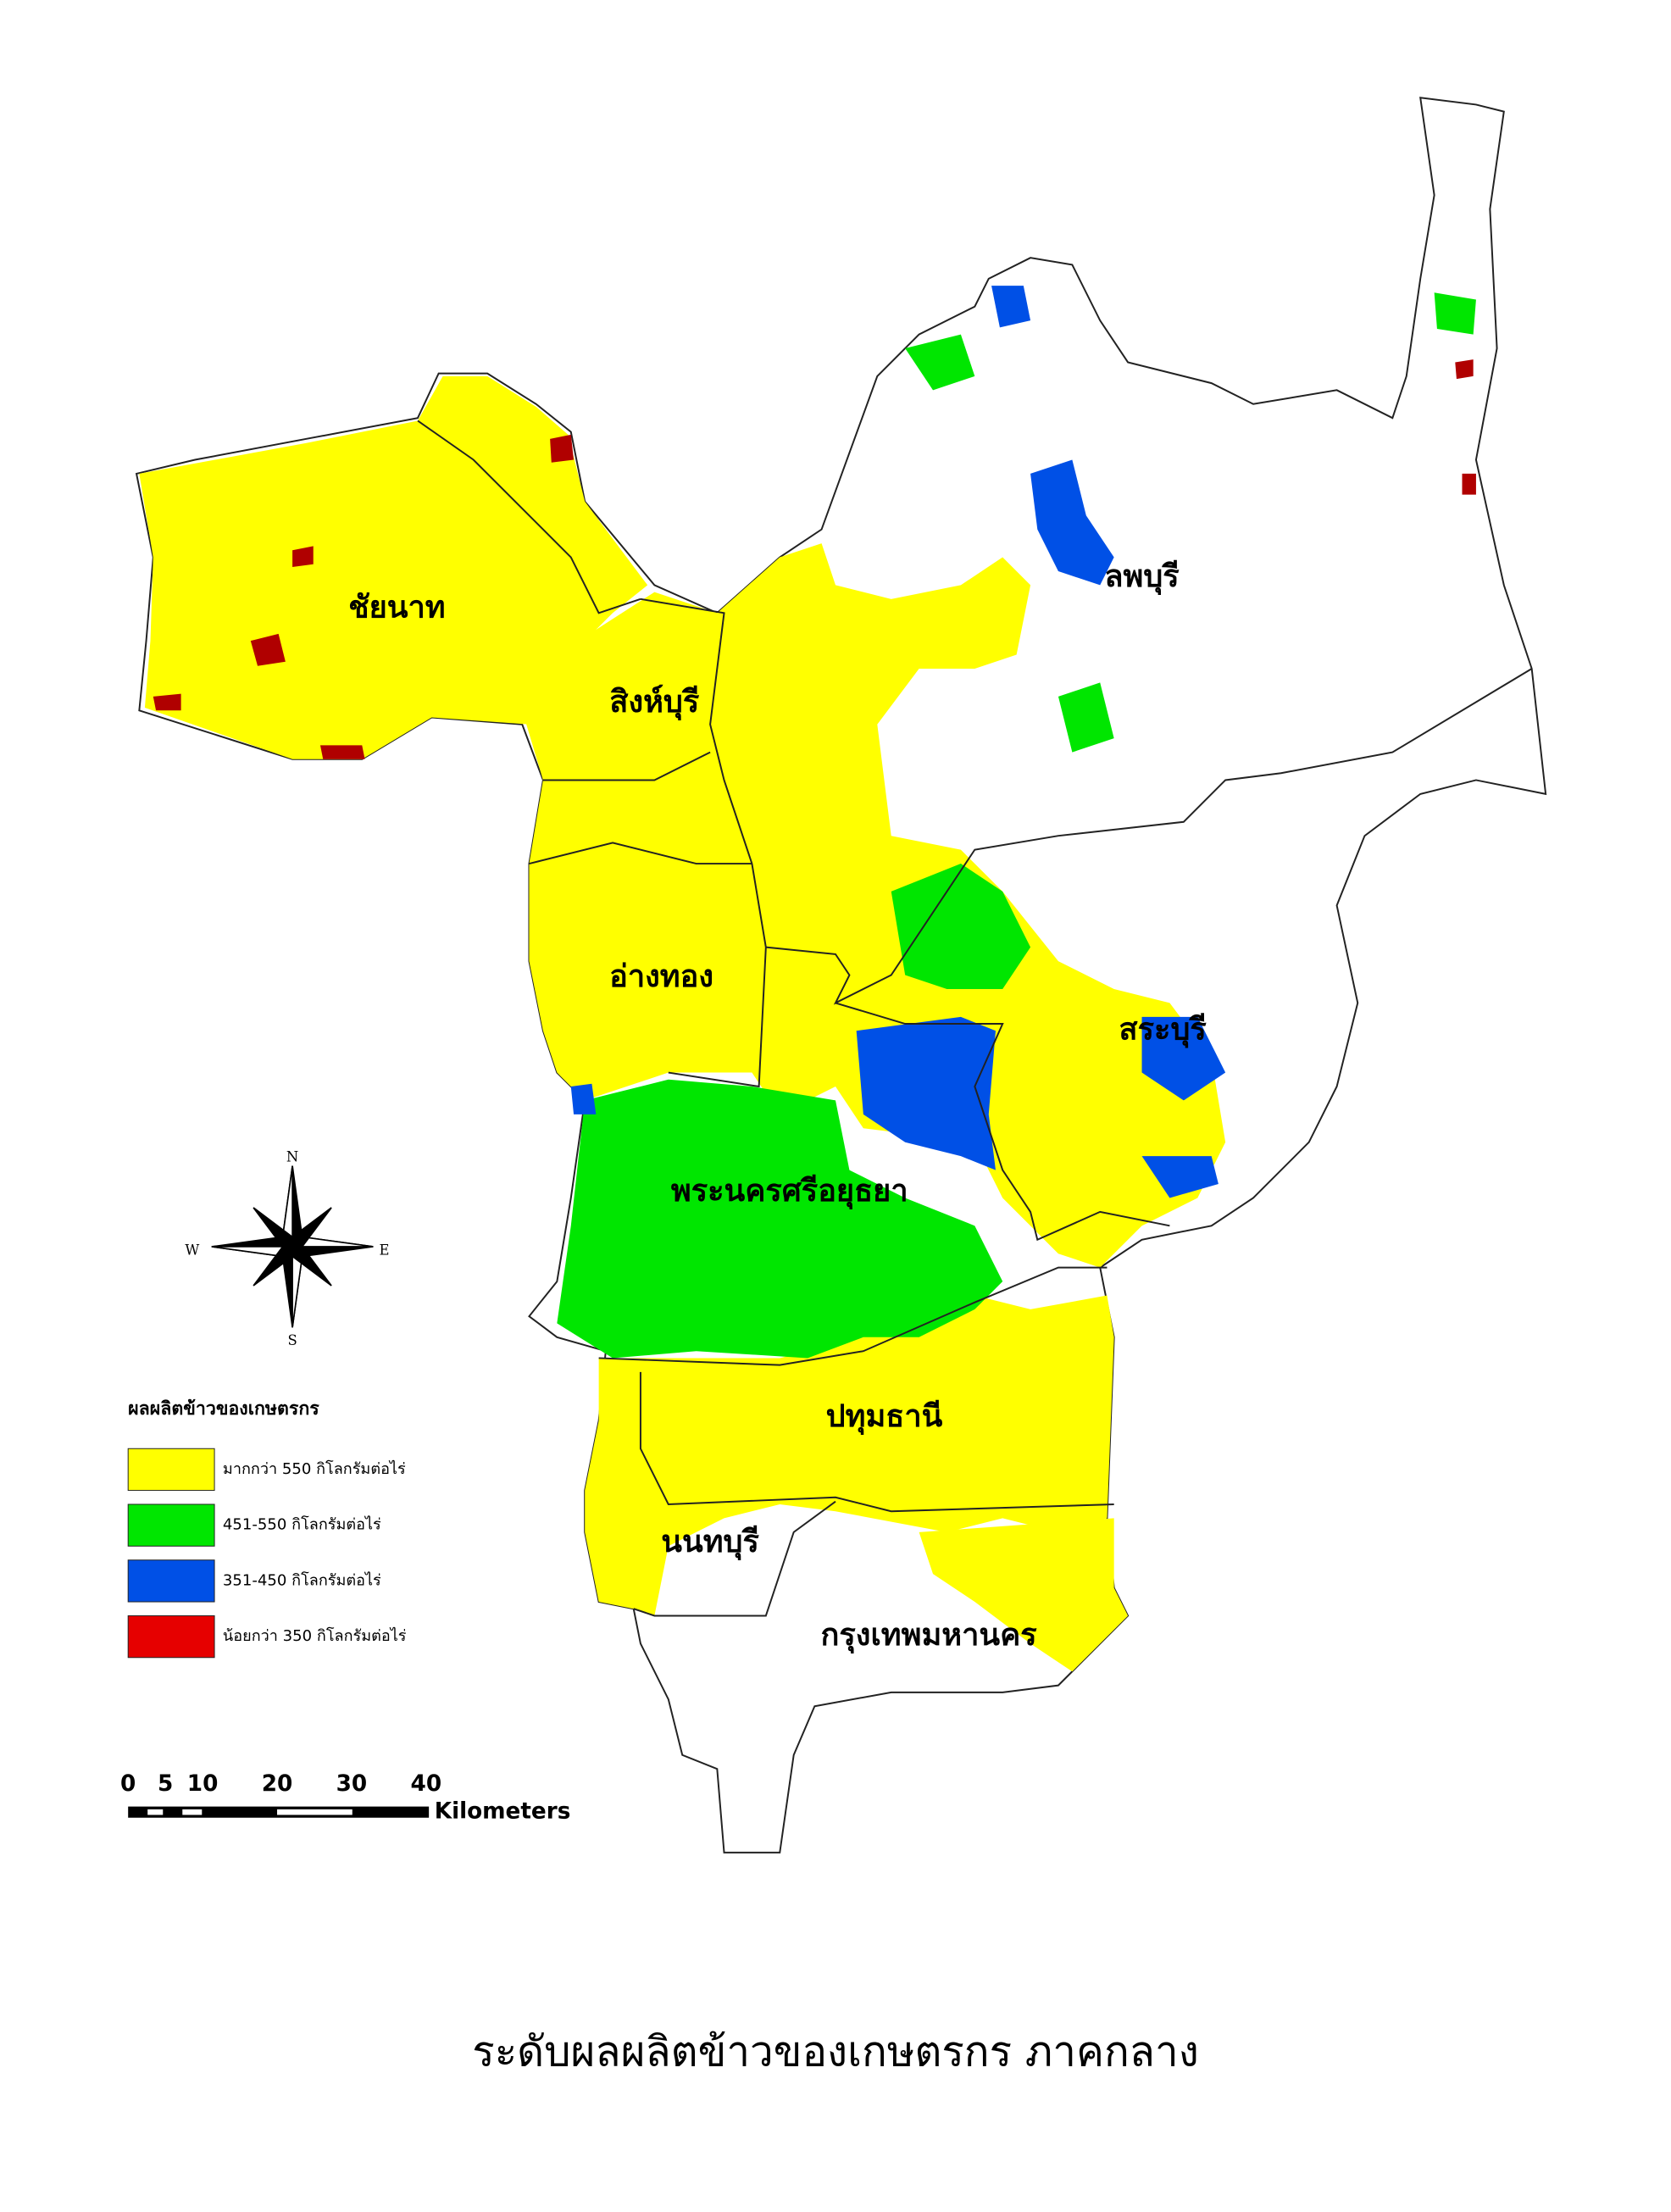 Image resolution: width=1671 pixels, height=2212 pixels. I want to click on province-label: ชัยนาท, so click(397, 606).